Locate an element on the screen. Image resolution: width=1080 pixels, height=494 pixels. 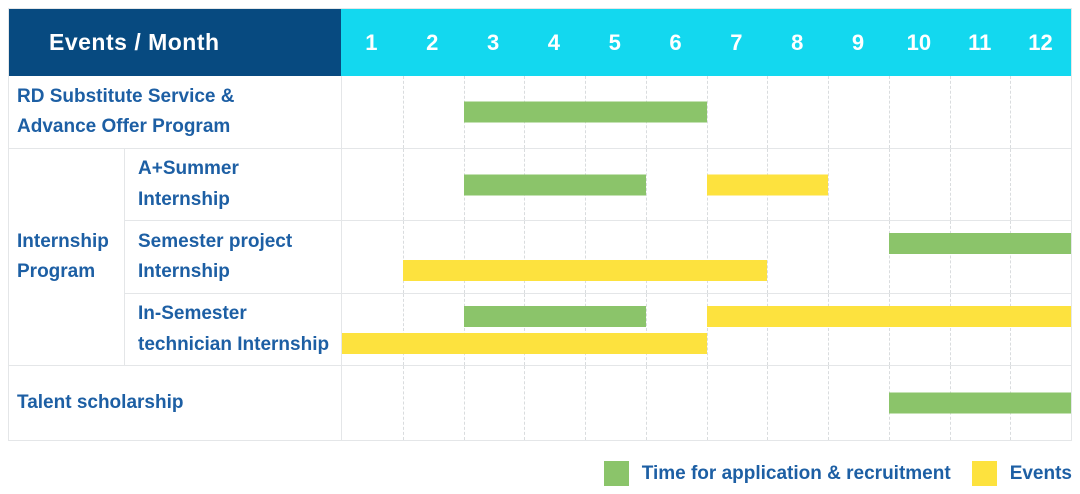
event-swatch-icon is located at coordinates (984, 473).